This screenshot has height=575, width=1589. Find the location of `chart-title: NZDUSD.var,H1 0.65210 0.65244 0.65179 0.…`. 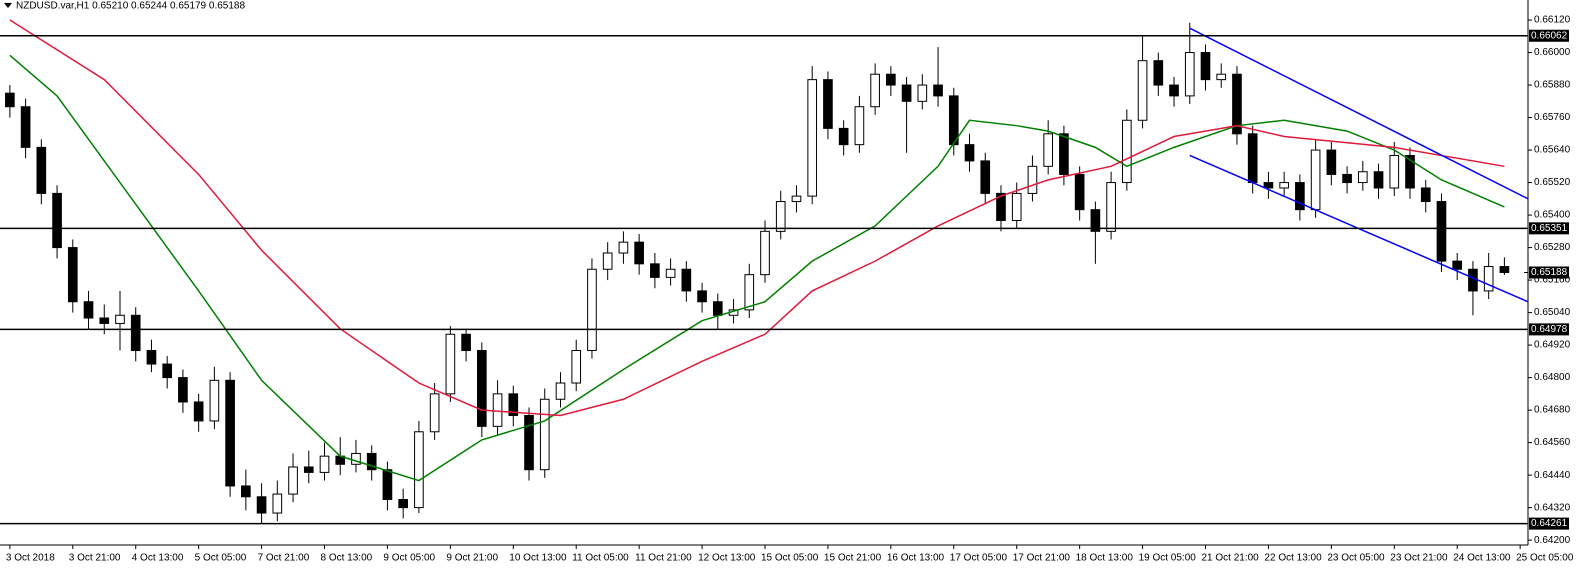

chart-title: NZDUSD.var,H1 0.65210 0.65244 0.65179 0.… is located at coordinates (130, 6).